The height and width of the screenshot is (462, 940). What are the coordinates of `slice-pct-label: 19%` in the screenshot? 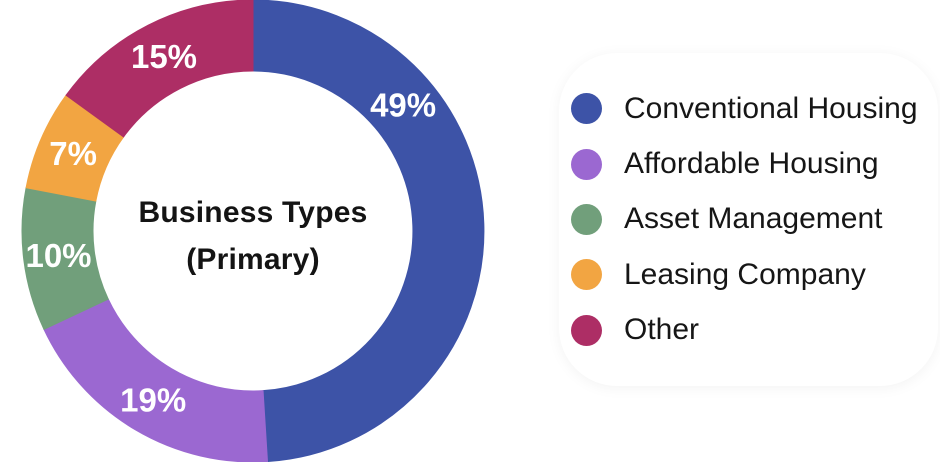 It's located at (153, 399).